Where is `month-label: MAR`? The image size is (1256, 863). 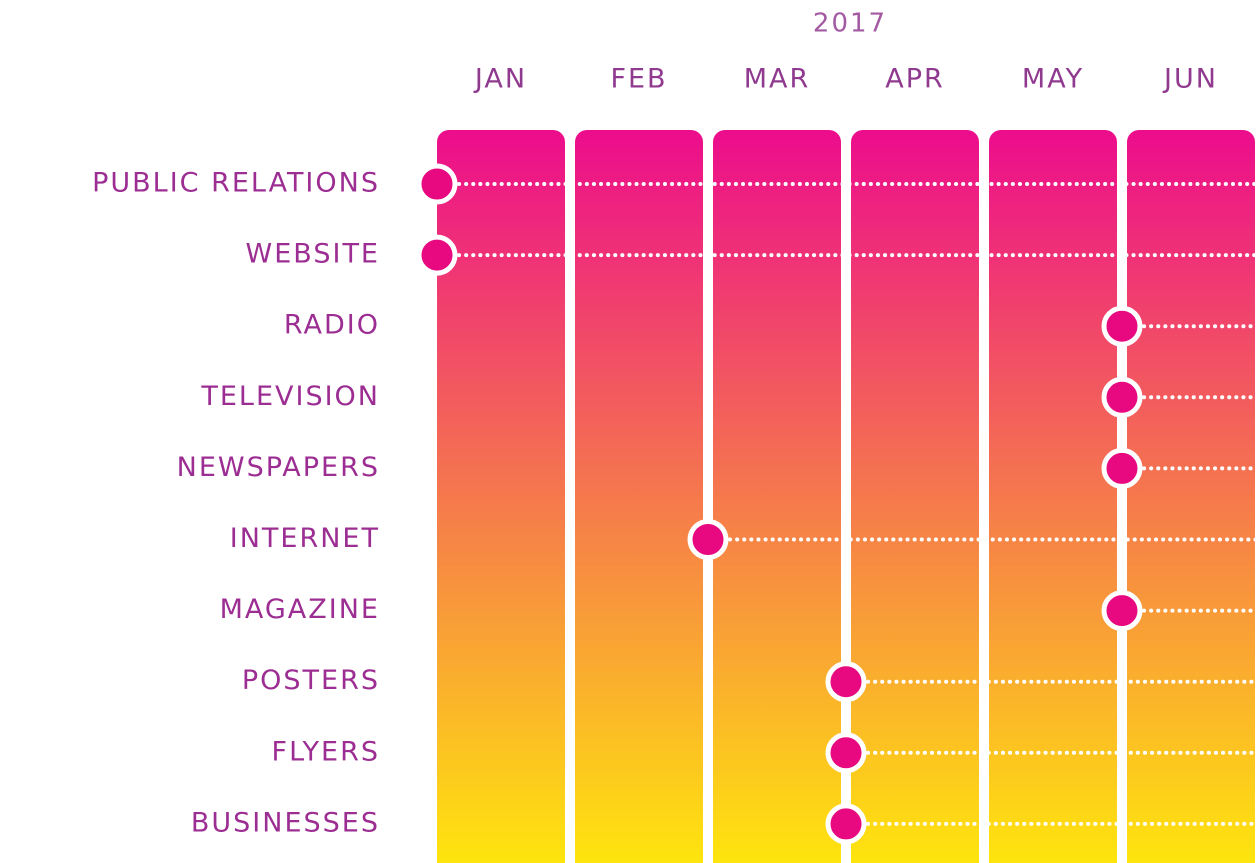 month-label: MAR is located at coordinates (777, 79).